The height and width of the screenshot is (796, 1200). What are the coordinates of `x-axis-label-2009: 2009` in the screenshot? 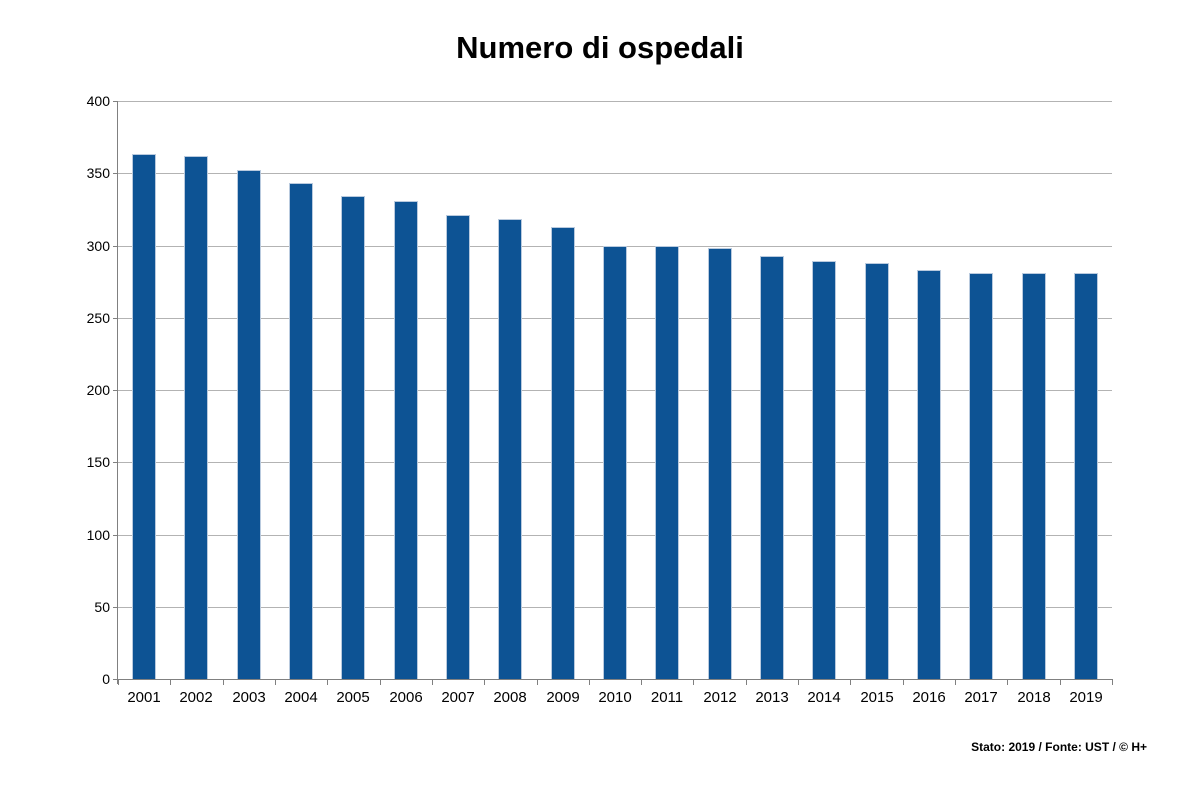 It's located at (563, 697).